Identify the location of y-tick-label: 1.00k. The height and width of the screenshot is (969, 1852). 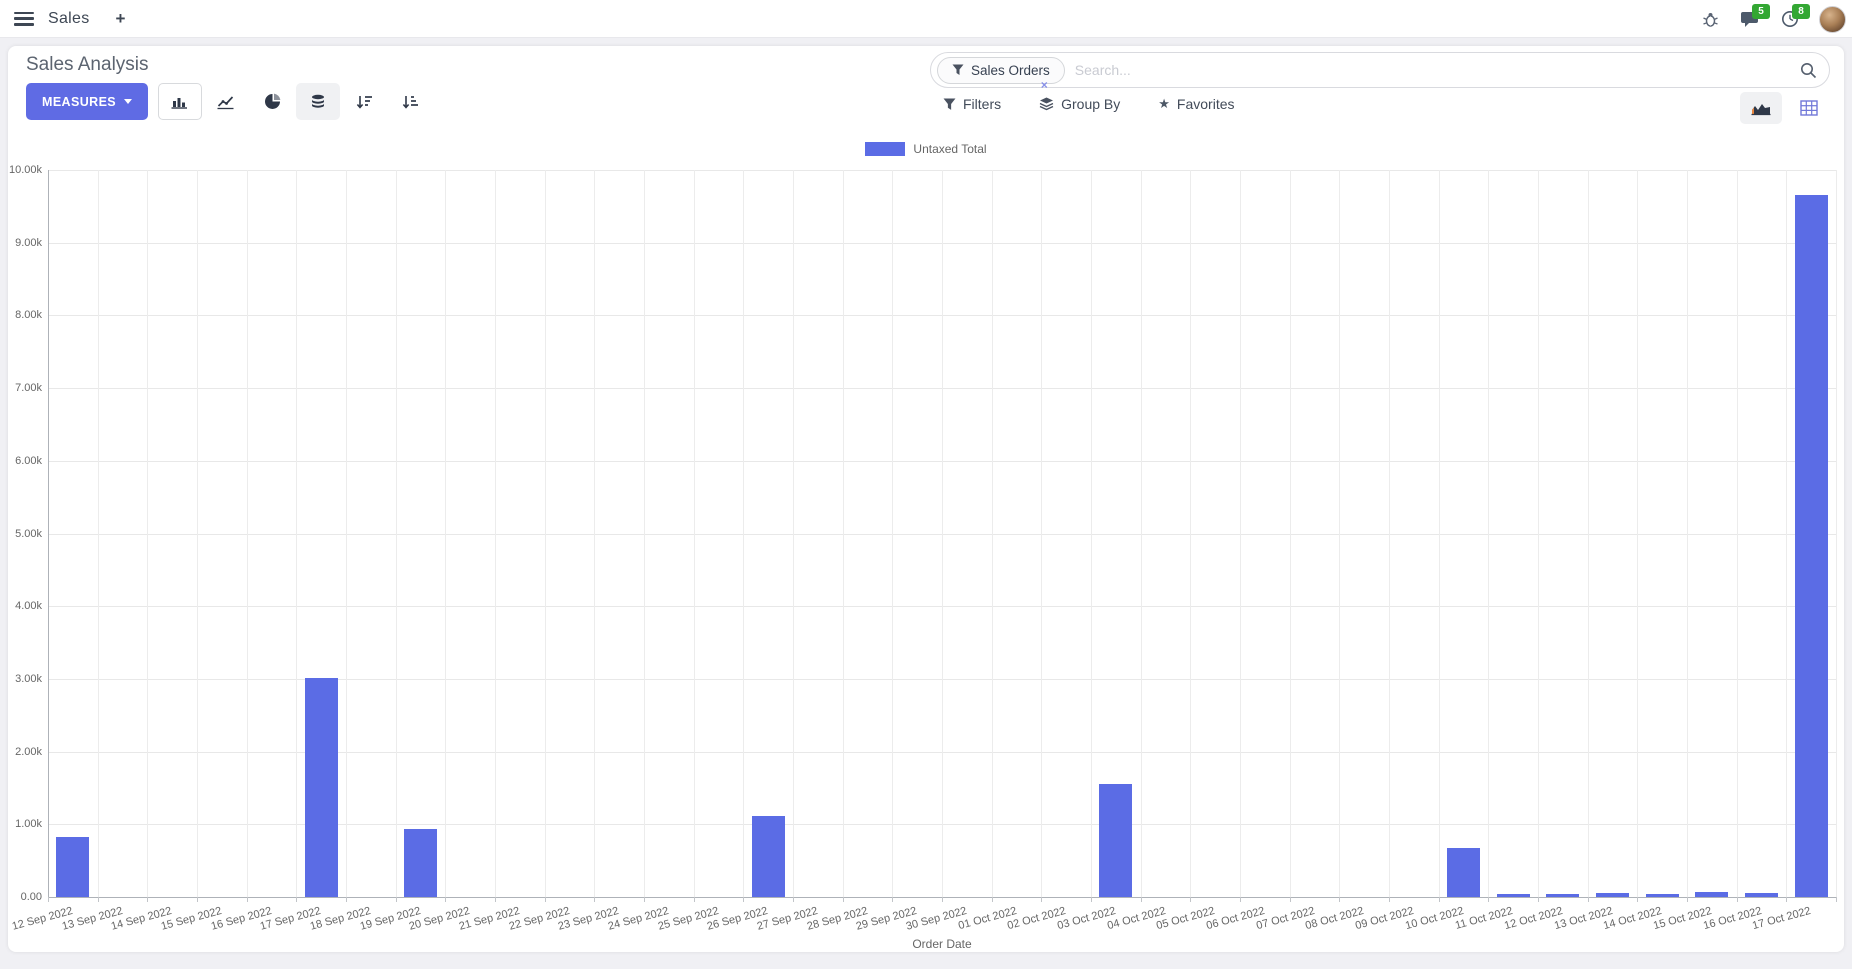
(28, 824).